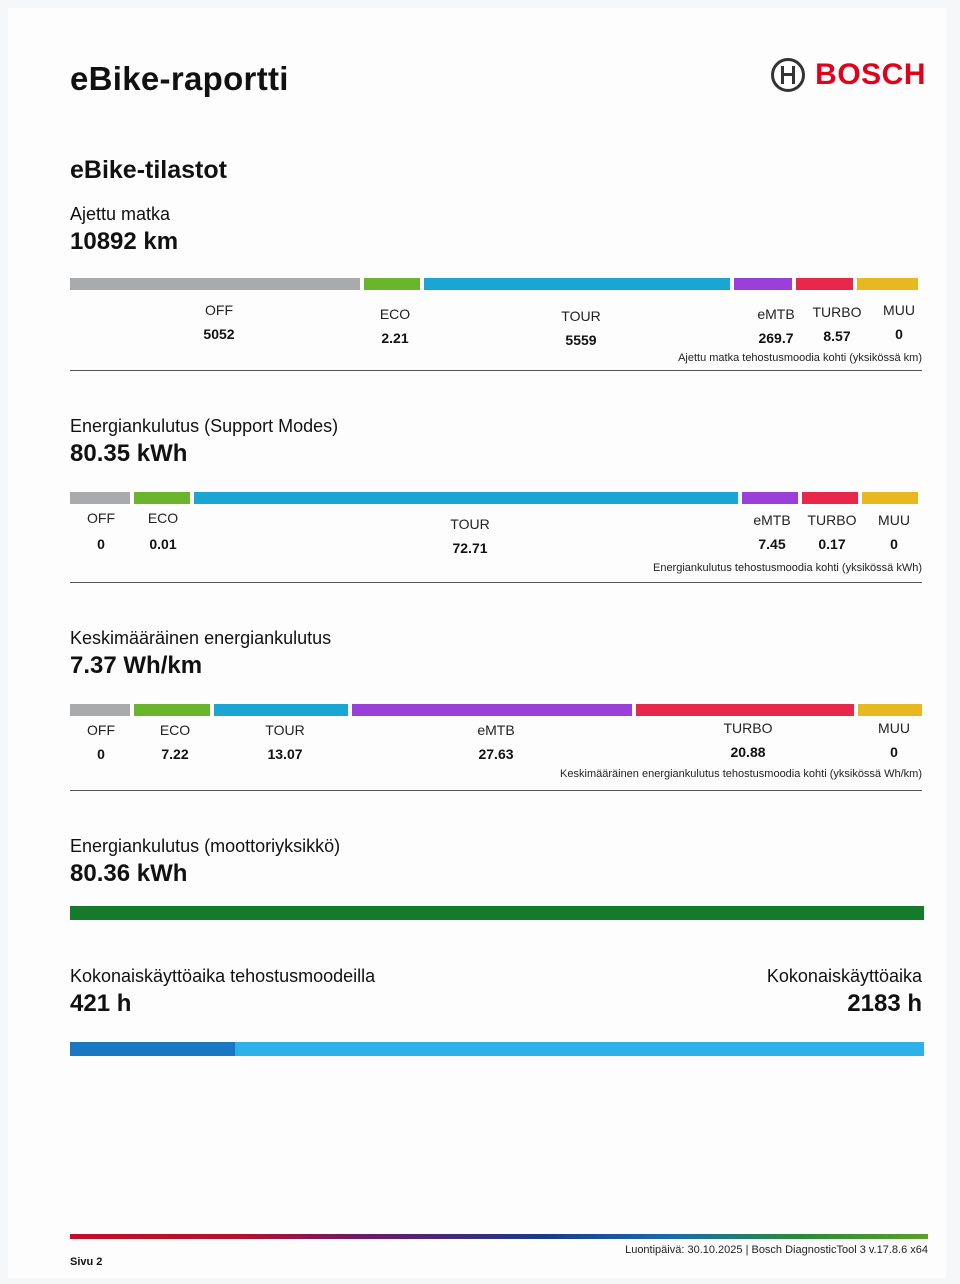  I want to click on distance-bar, so click(494, 284).